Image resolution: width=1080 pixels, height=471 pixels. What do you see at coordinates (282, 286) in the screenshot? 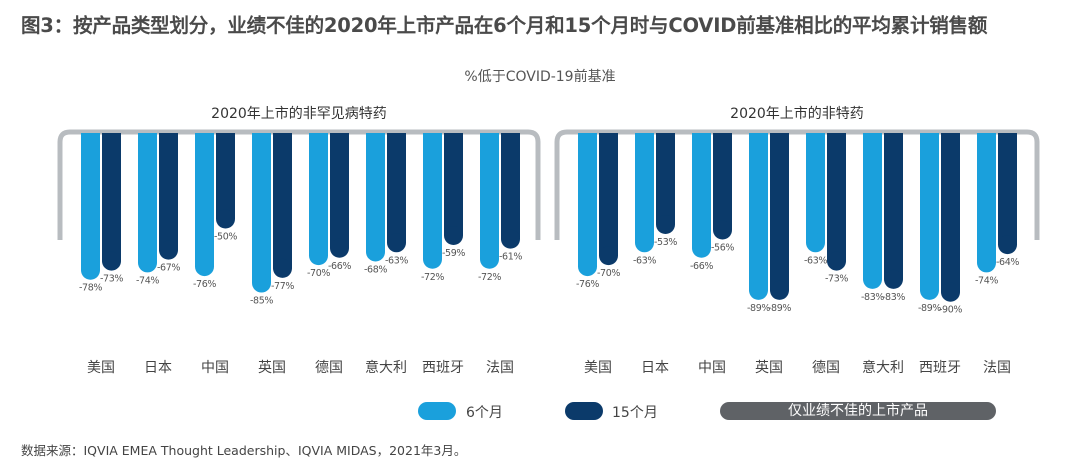
I see `data-label: -77%` at bounding box center [282, 286].